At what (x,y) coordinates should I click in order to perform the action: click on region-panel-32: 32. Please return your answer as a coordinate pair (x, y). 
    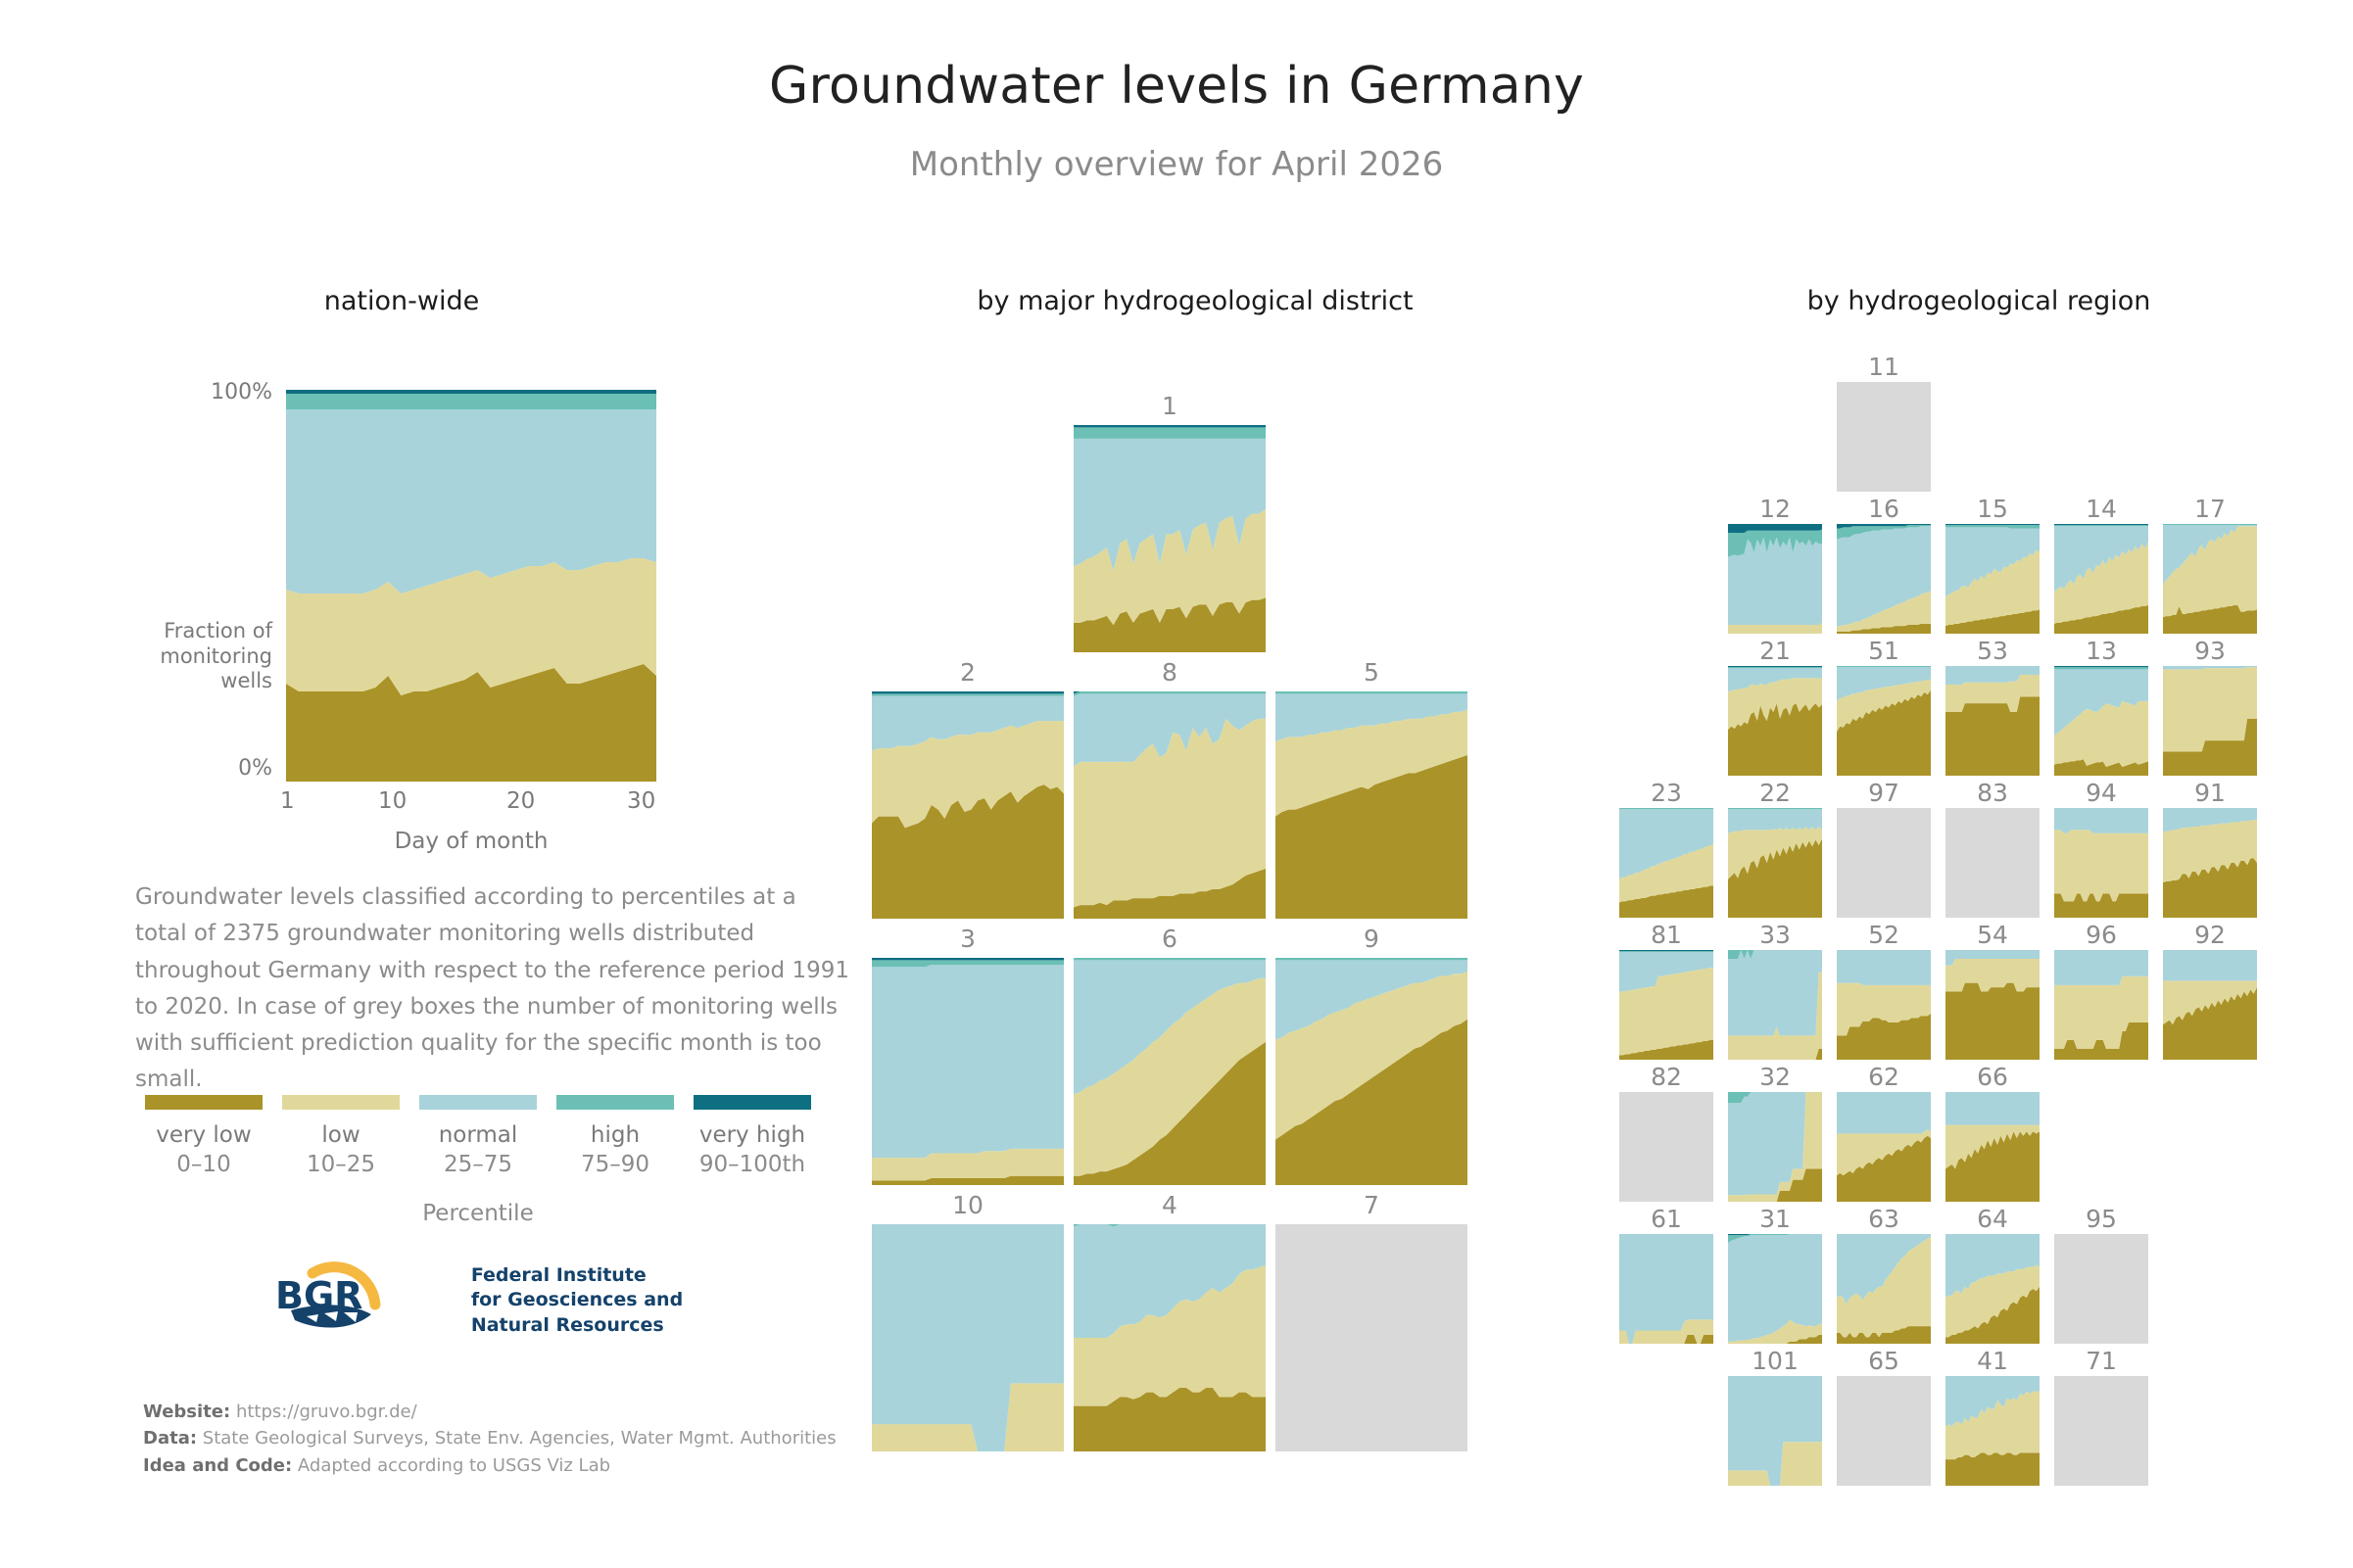
    Looking at the image, I should click on (1775, 1132).